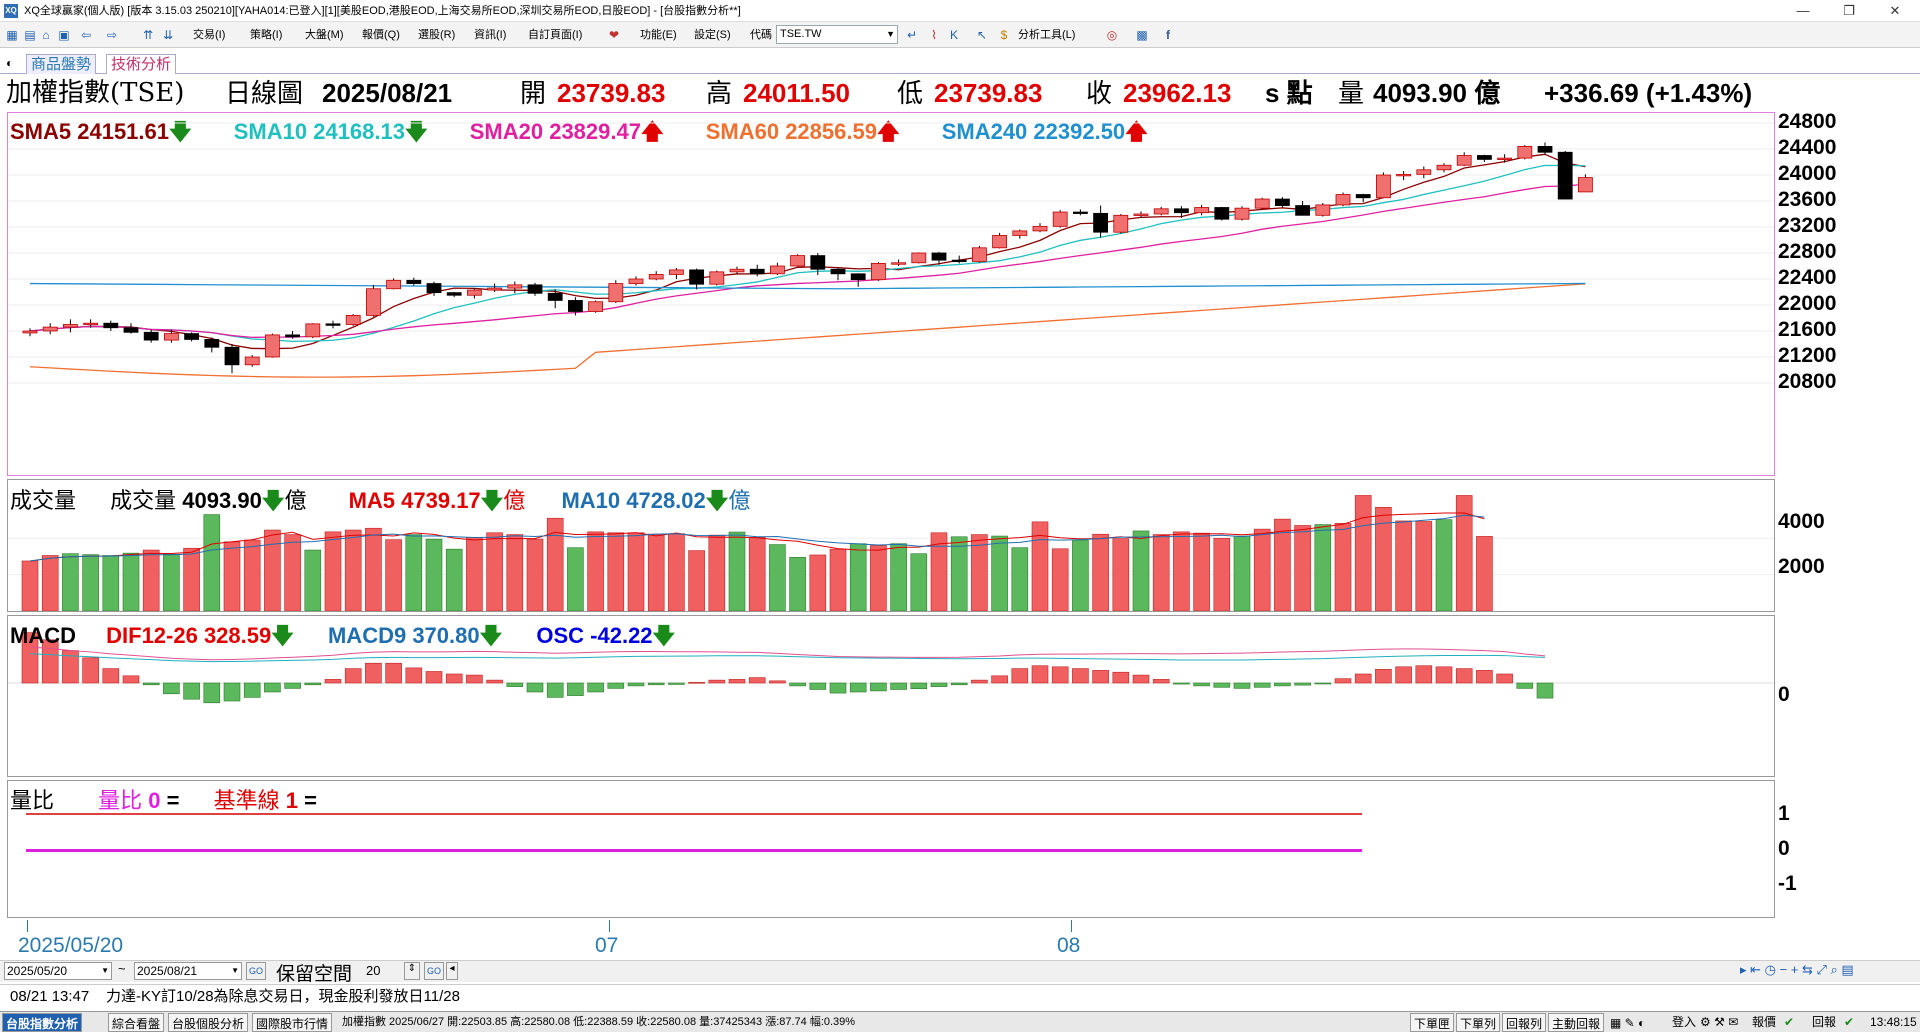 This screenshot has width=1920, height=1034. What do you see at coordinates (64, 35) in the screenshot?
I see `save-icon: ▣` at bounding box center [64, 35].